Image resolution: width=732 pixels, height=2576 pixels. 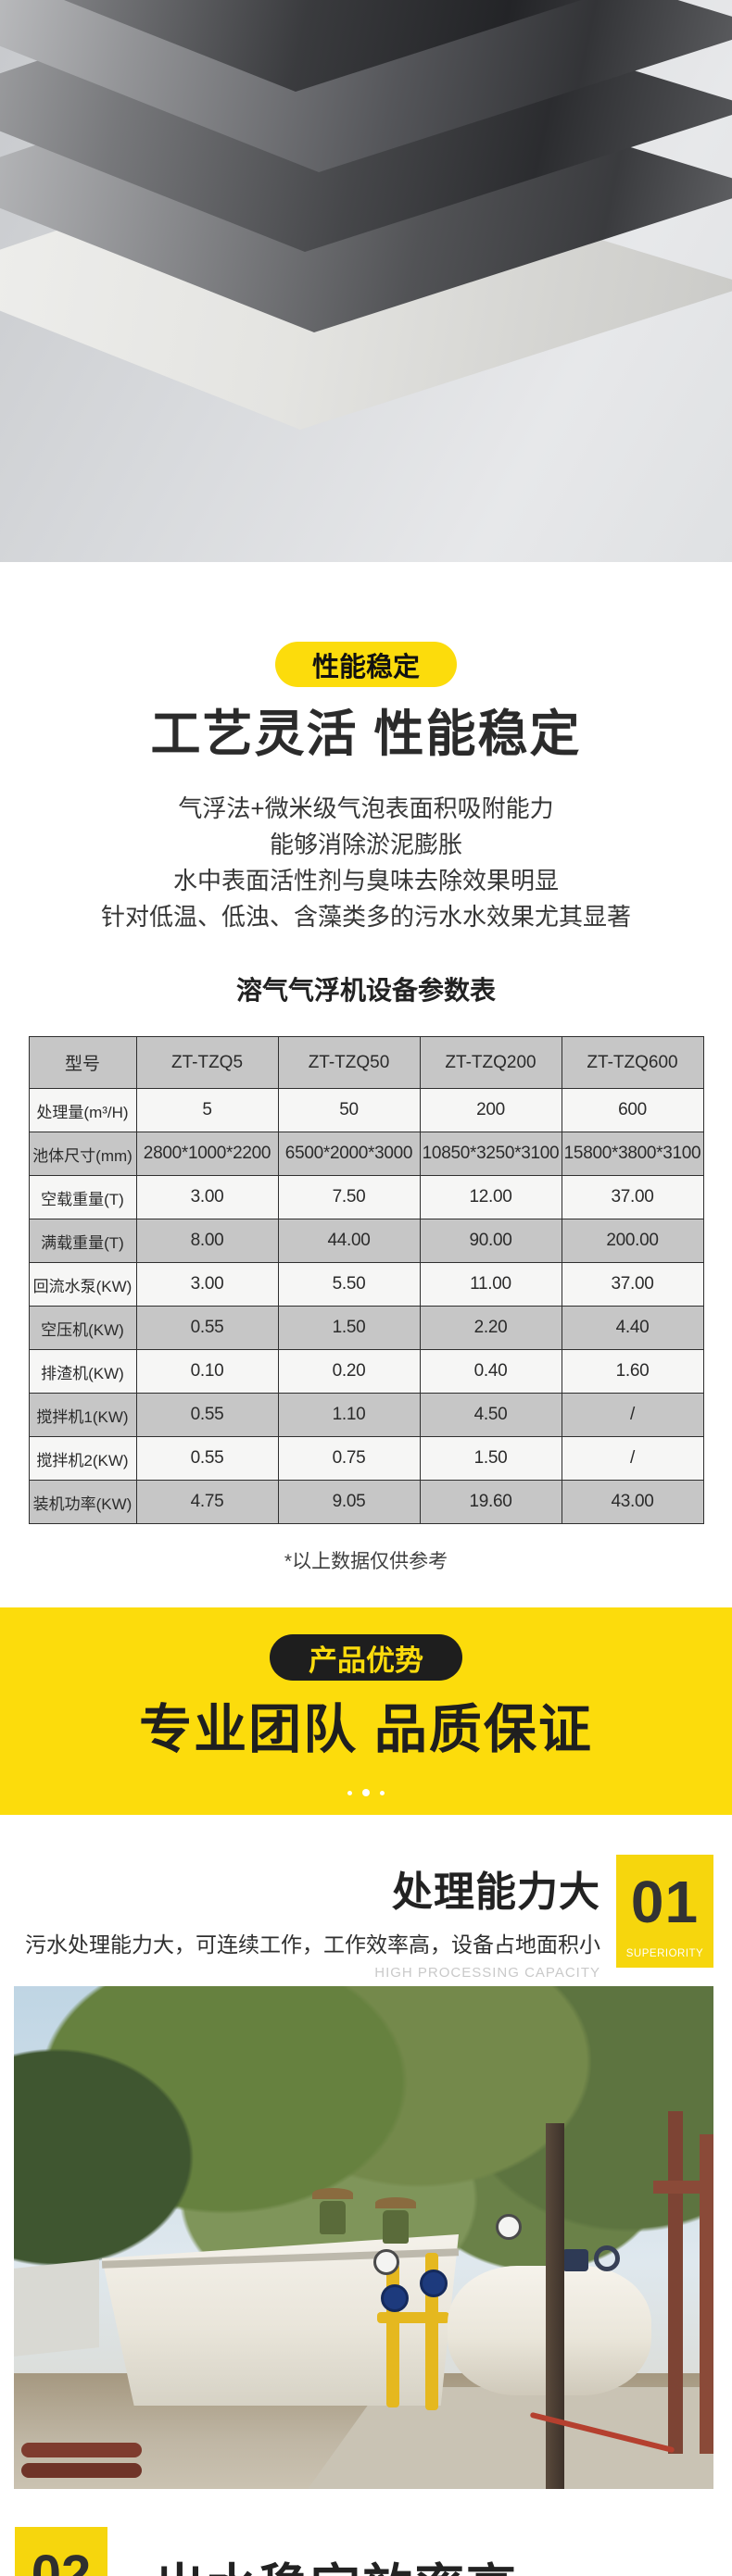 I want to click on table-footnote: *以上数据仅供参考, so click(x=366, y=1562).